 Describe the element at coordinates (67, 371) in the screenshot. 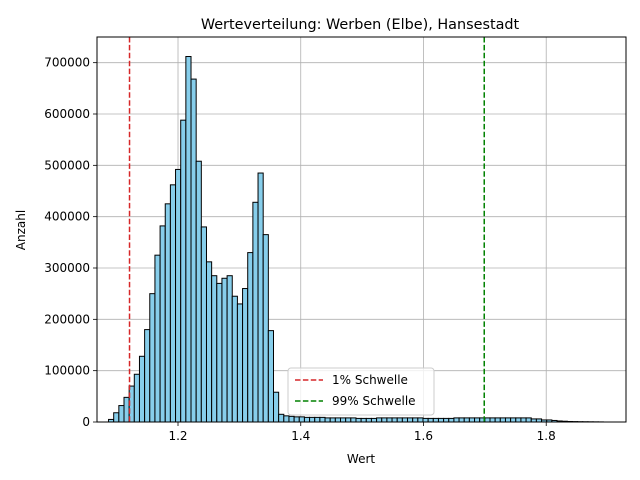

I see `y-tick-label: 100000` at that location.